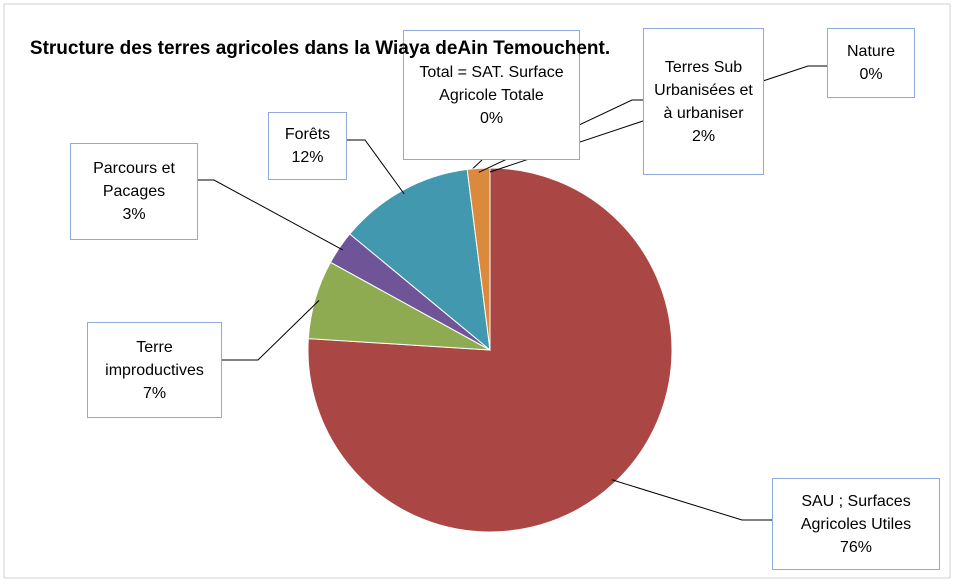 This screenshot has height=584, width=958. Describe the element at coordinates (307, 157) in the screenshot. I see `label-value: 12%` at that location.